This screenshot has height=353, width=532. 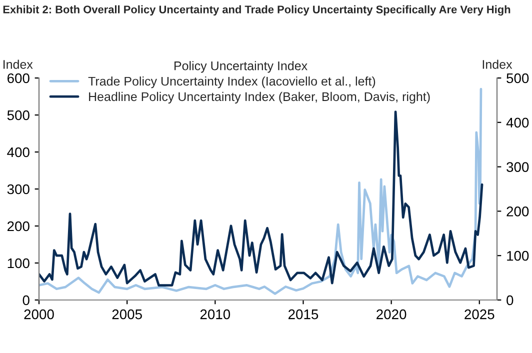 What do you see at coordinates (259, 98) in the screenshot?
I see `legend-label: Headline Policy Uncertainty Index (Baker, Bloom, Davis, right)` at bounding box center [259, 98].